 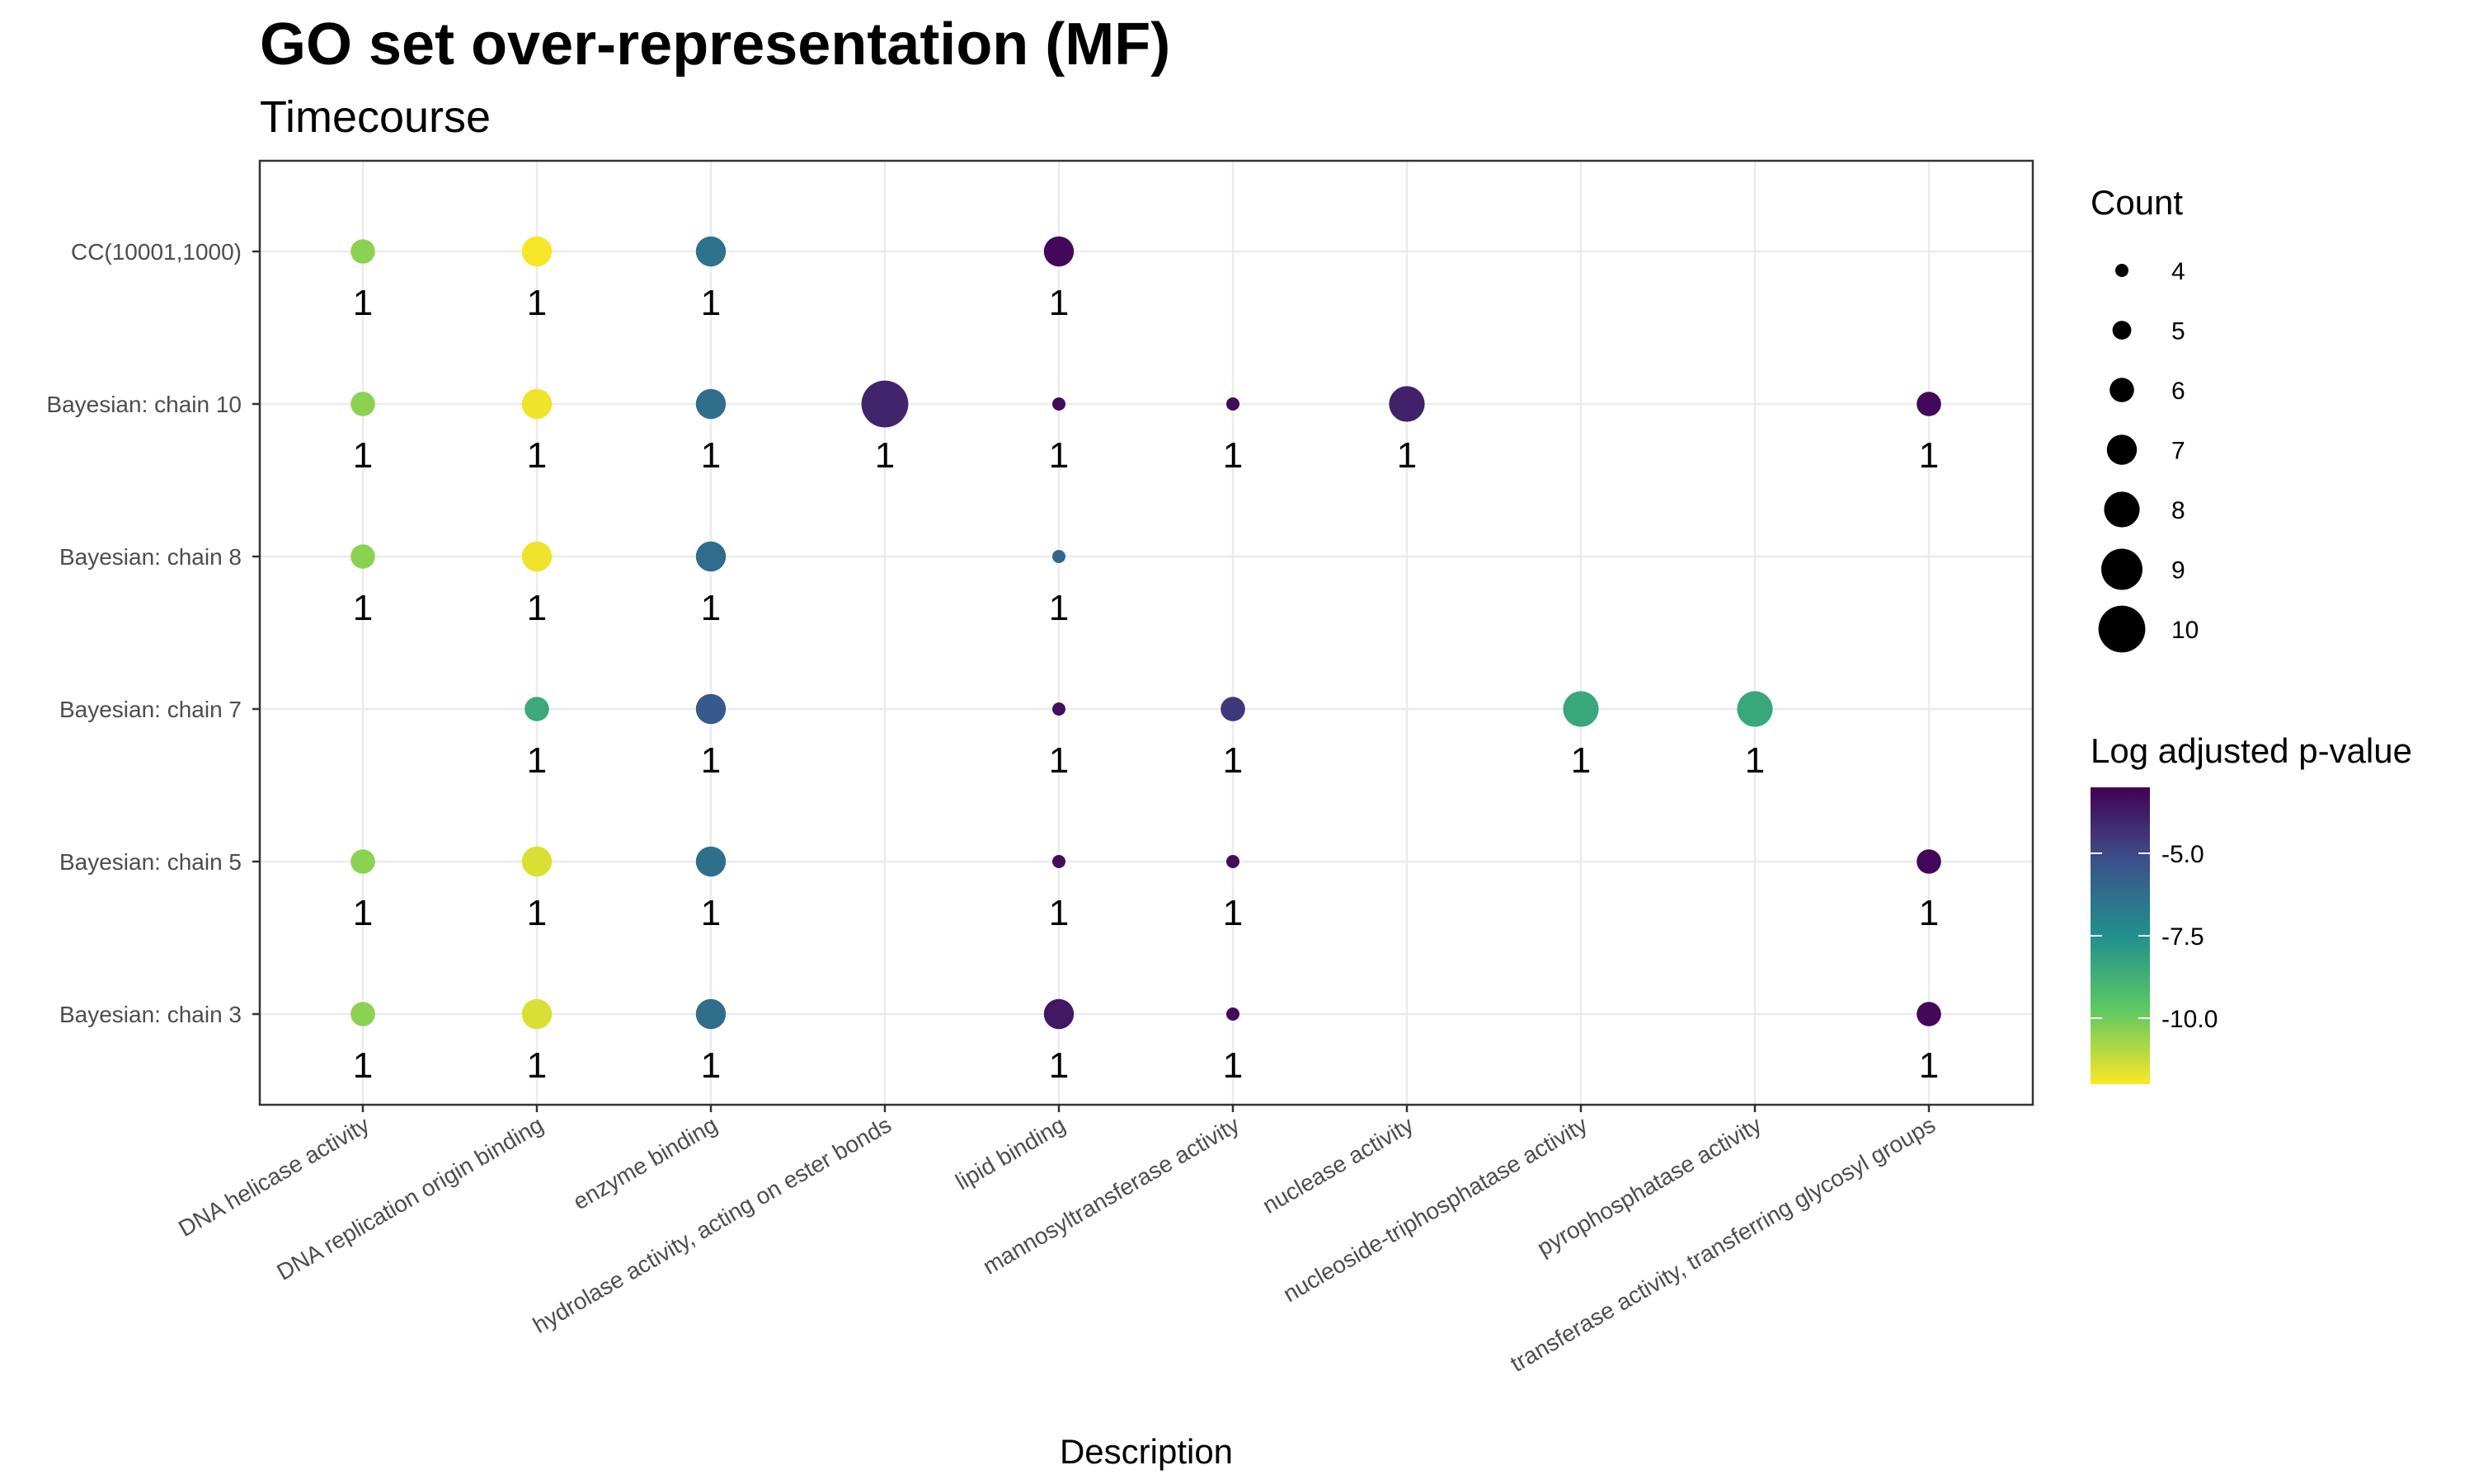 I want to click on chart-subtitle: Timecourse, so click(x=375, y=117).